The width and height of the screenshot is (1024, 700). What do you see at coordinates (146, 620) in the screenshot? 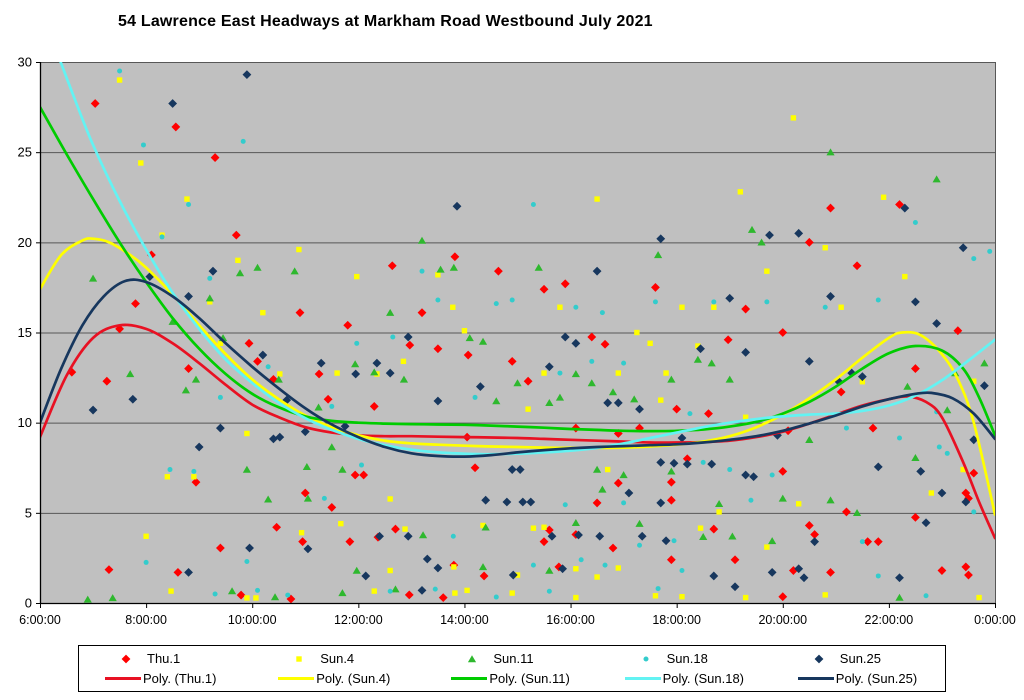
I see `x-axis-tick-label: 8:00:00` at bounding box center [146, 620].